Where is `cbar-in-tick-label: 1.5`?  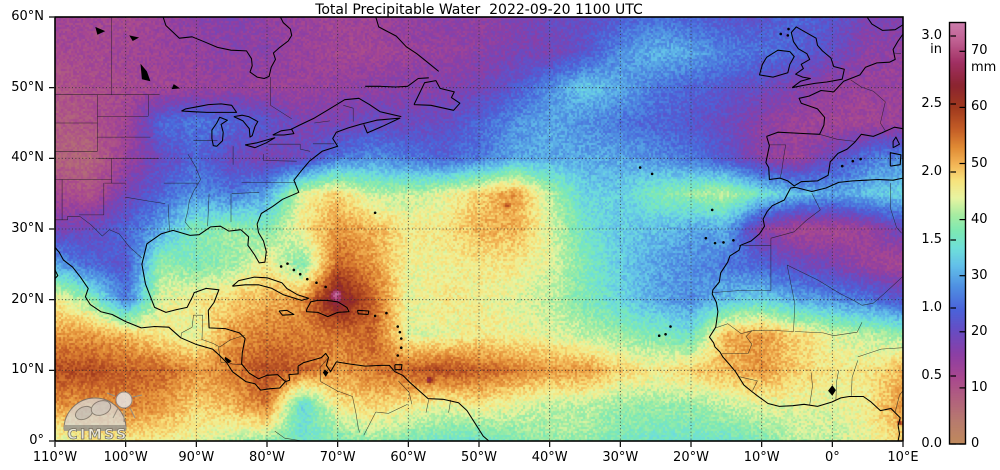 cbar-in-tick-label: 1.5 is located at coordinates (931, 239).